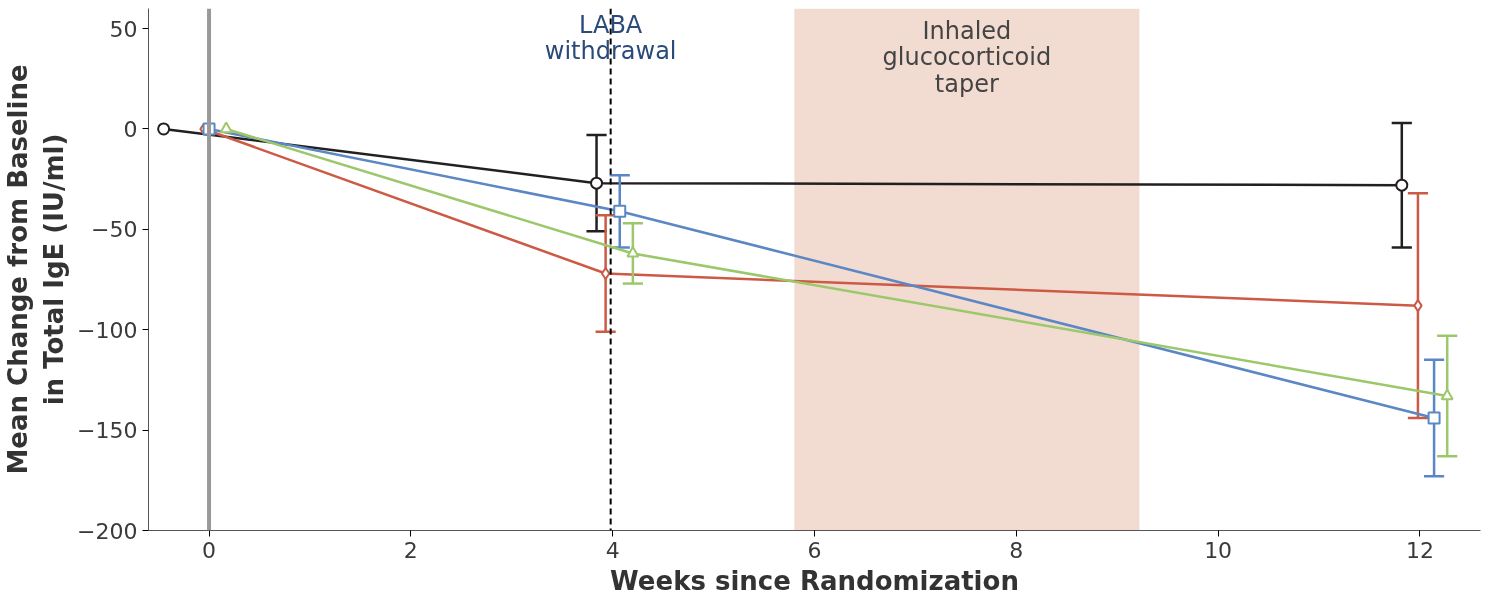 Image resolution: width=1496 pixels, height=601 pixels. Describe the element at coordinates (114, 230) in the screenshot. I see `y-tick-label: −50` at that location.